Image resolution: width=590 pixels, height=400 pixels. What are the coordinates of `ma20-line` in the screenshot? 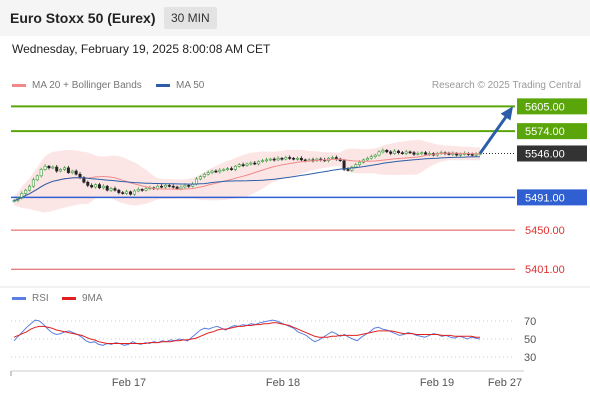 It's located at (246, 177).